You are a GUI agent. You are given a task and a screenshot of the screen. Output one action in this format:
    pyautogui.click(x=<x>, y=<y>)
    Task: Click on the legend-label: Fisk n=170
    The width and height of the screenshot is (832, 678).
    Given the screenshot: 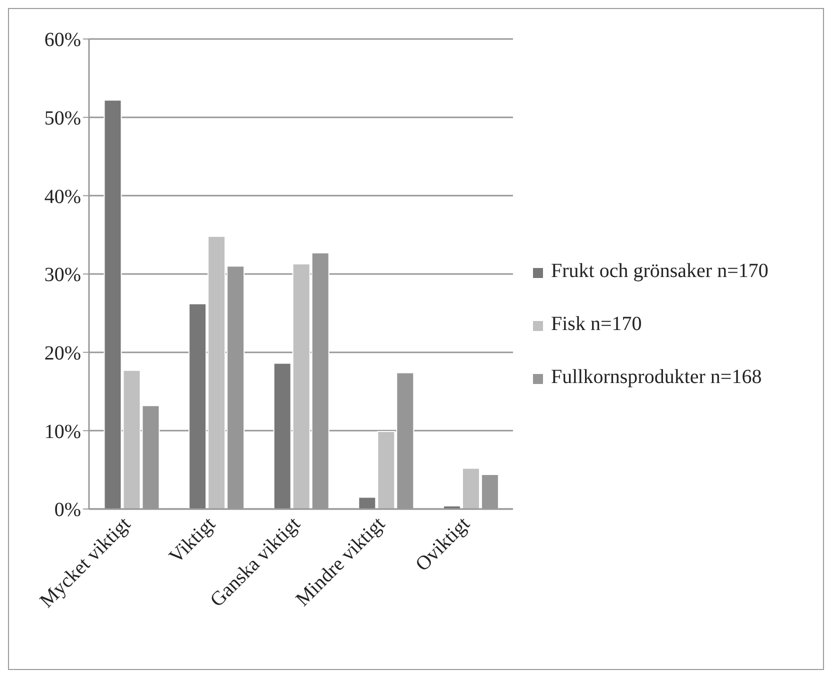 What is the action you would take?
    pyautogui.click(x=596, y=324)
    